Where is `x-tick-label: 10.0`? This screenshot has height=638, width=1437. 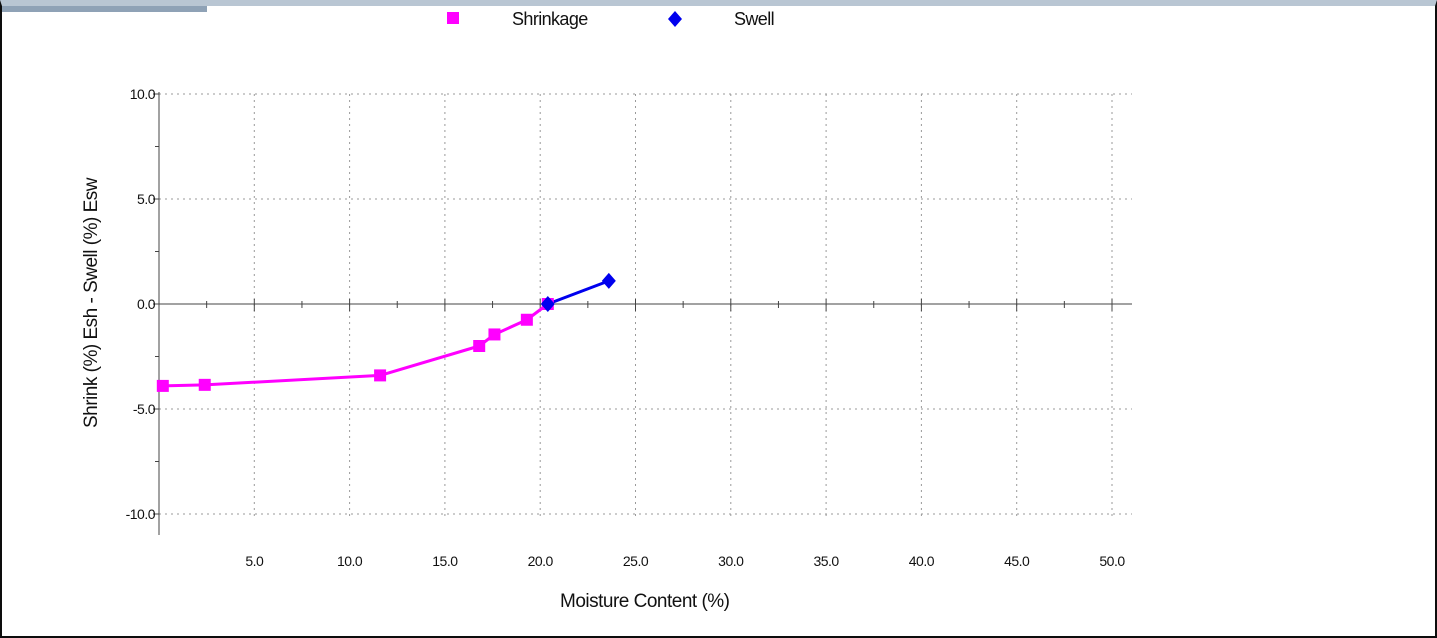
x-tick-label: 10.0 is located at coordinates (350, 561).